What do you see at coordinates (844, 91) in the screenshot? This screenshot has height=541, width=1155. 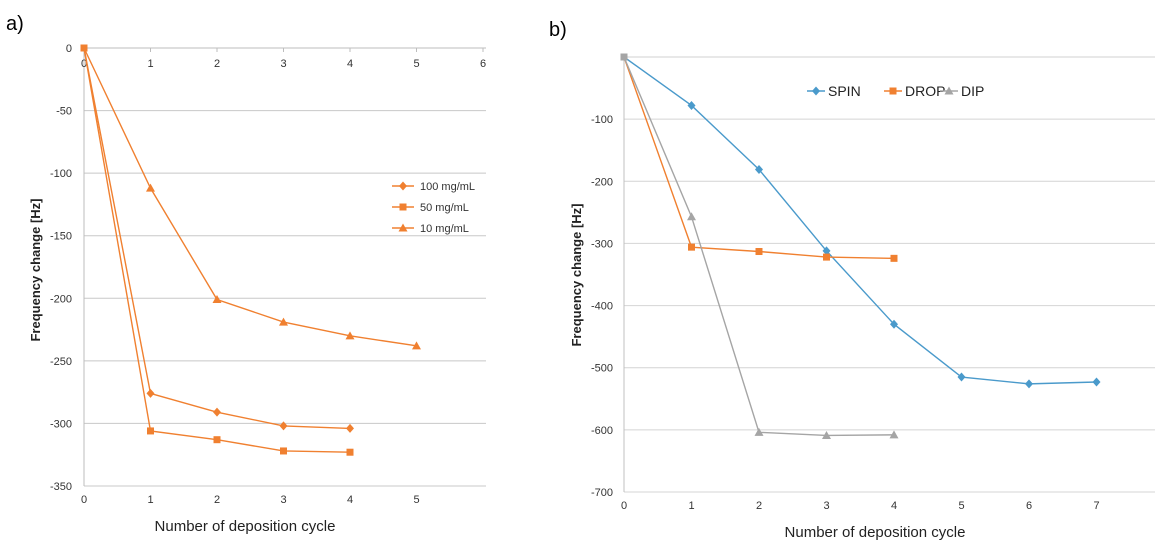 I see `legend-label-b: SPIN` at bounding box center [844, 91].